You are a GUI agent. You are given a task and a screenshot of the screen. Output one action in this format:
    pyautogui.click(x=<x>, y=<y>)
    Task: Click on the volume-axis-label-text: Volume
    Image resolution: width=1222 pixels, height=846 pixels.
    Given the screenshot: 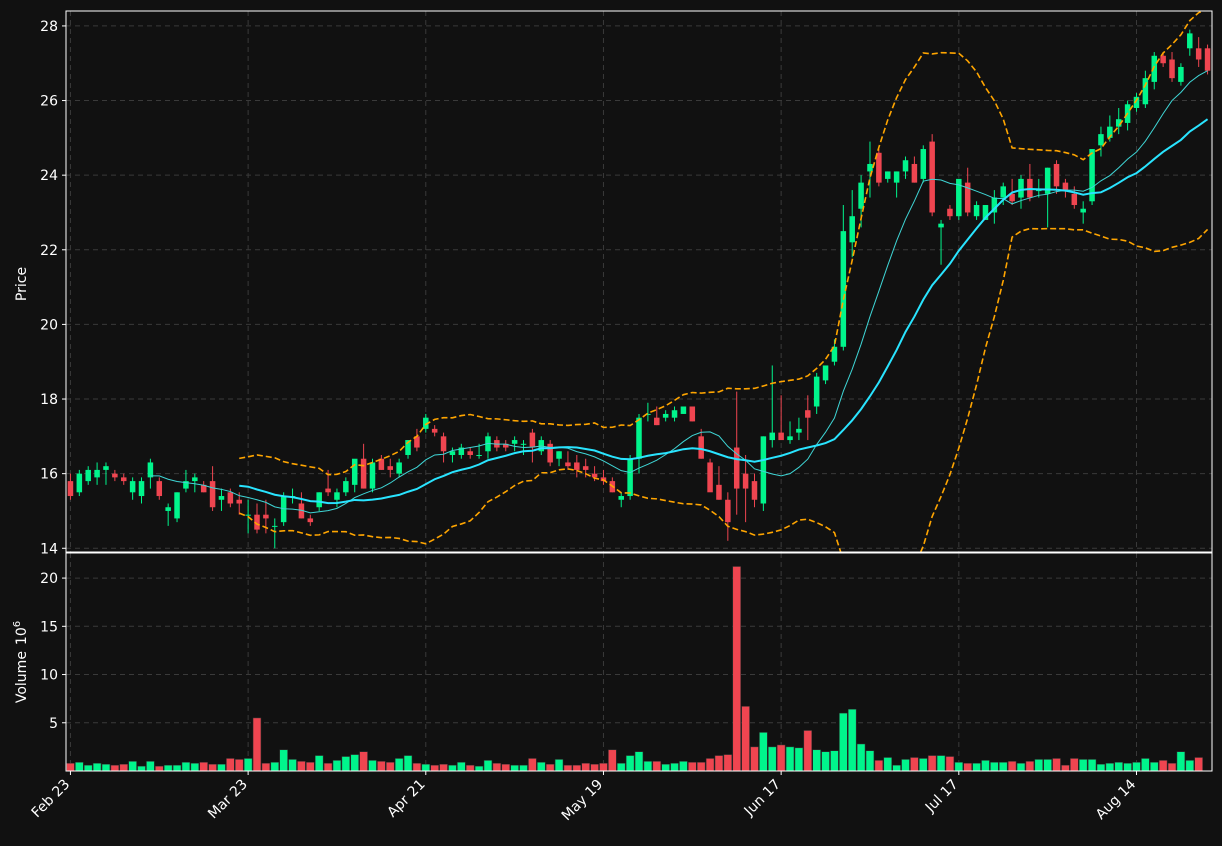 What is the action you would take?
    pyautogui.click(x=22, y=677)
    